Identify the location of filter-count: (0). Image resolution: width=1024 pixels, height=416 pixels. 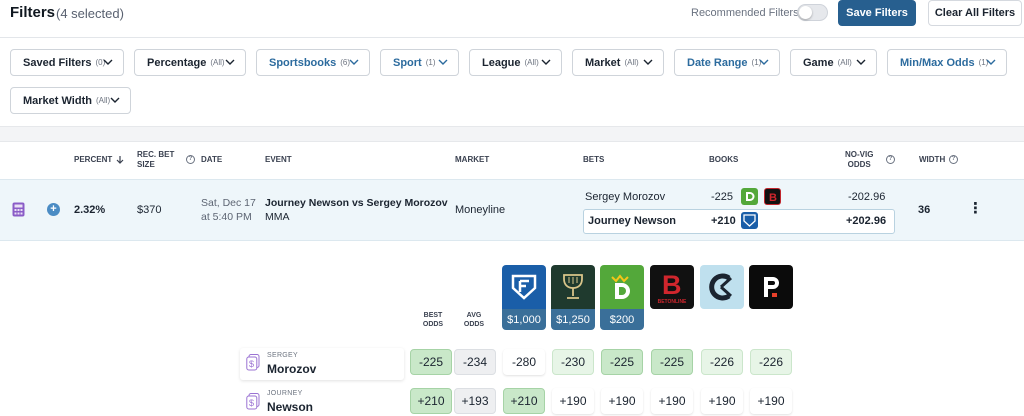
(100, 62).